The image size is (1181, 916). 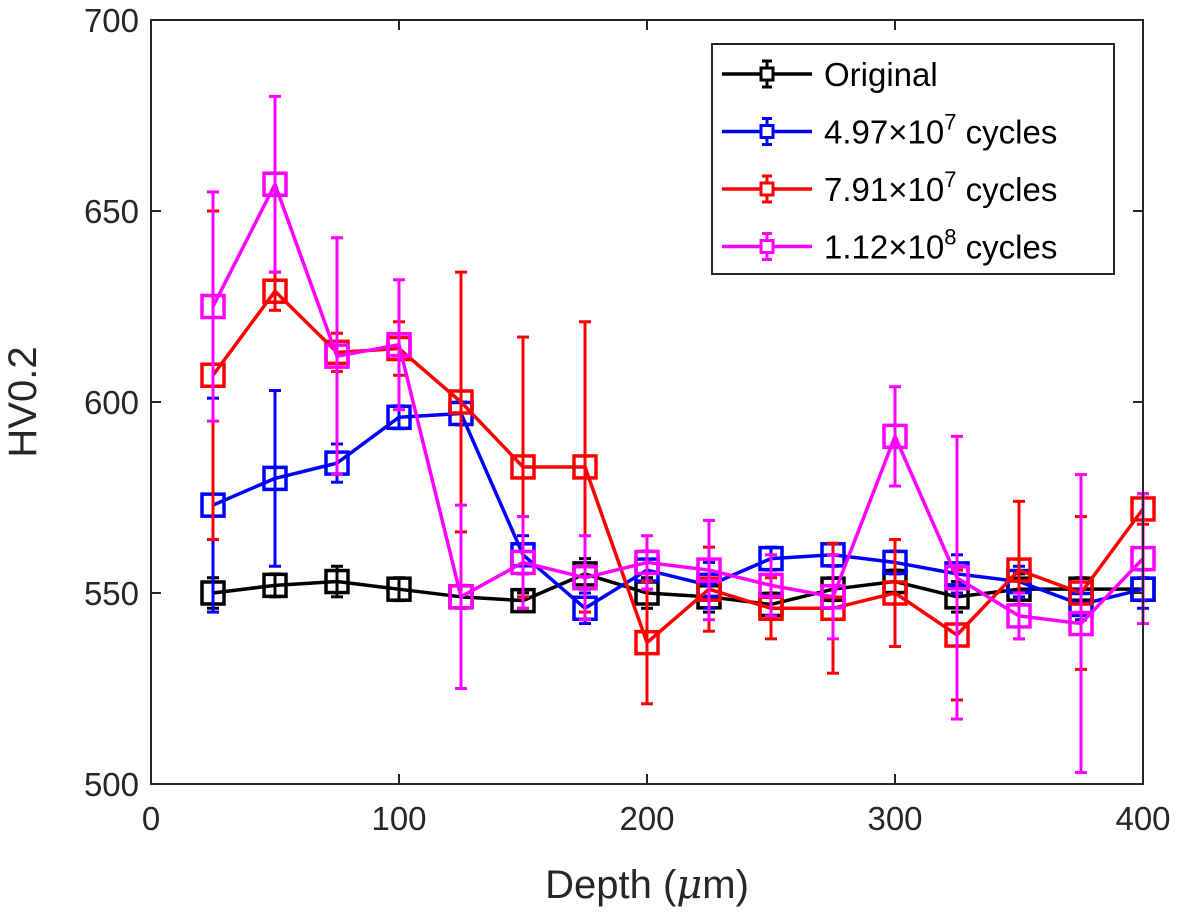 I want to click on y-tick-label: 700, so click(x=111, y=20).